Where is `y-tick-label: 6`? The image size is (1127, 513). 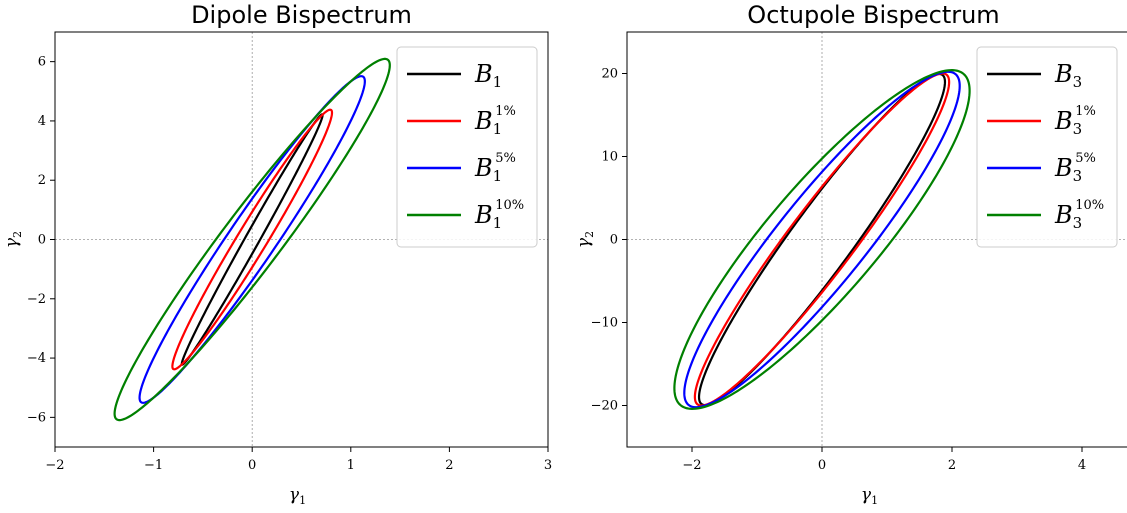 y-tick-label: 6 is located at coordinates (42, 62).